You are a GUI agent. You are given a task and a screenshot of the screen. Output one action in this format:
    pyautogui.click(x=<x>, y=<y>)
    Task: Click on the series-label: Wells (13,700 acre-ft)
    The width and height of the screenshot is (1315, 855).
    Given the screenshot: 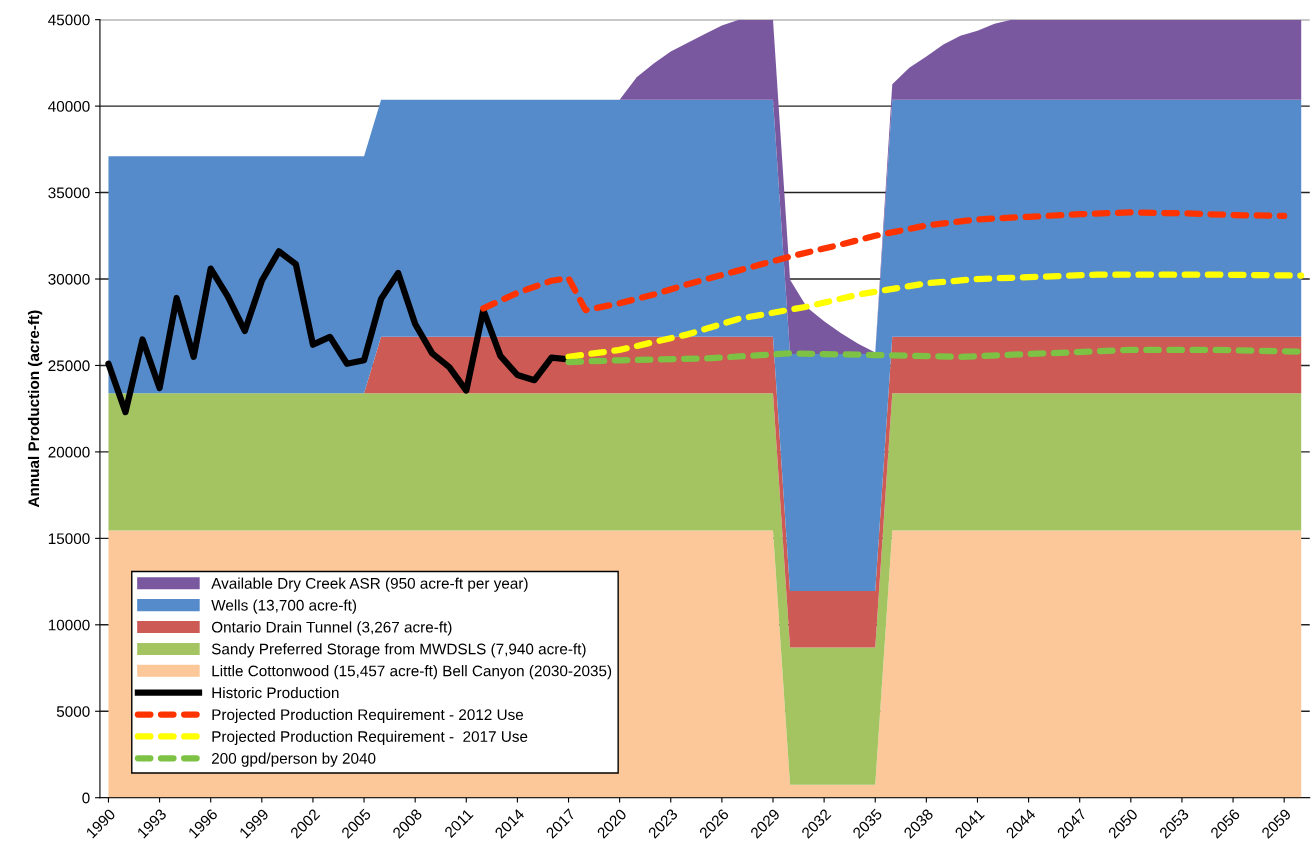 What is the action you would take?
    pyautogui.click(x=284, y=606)
    